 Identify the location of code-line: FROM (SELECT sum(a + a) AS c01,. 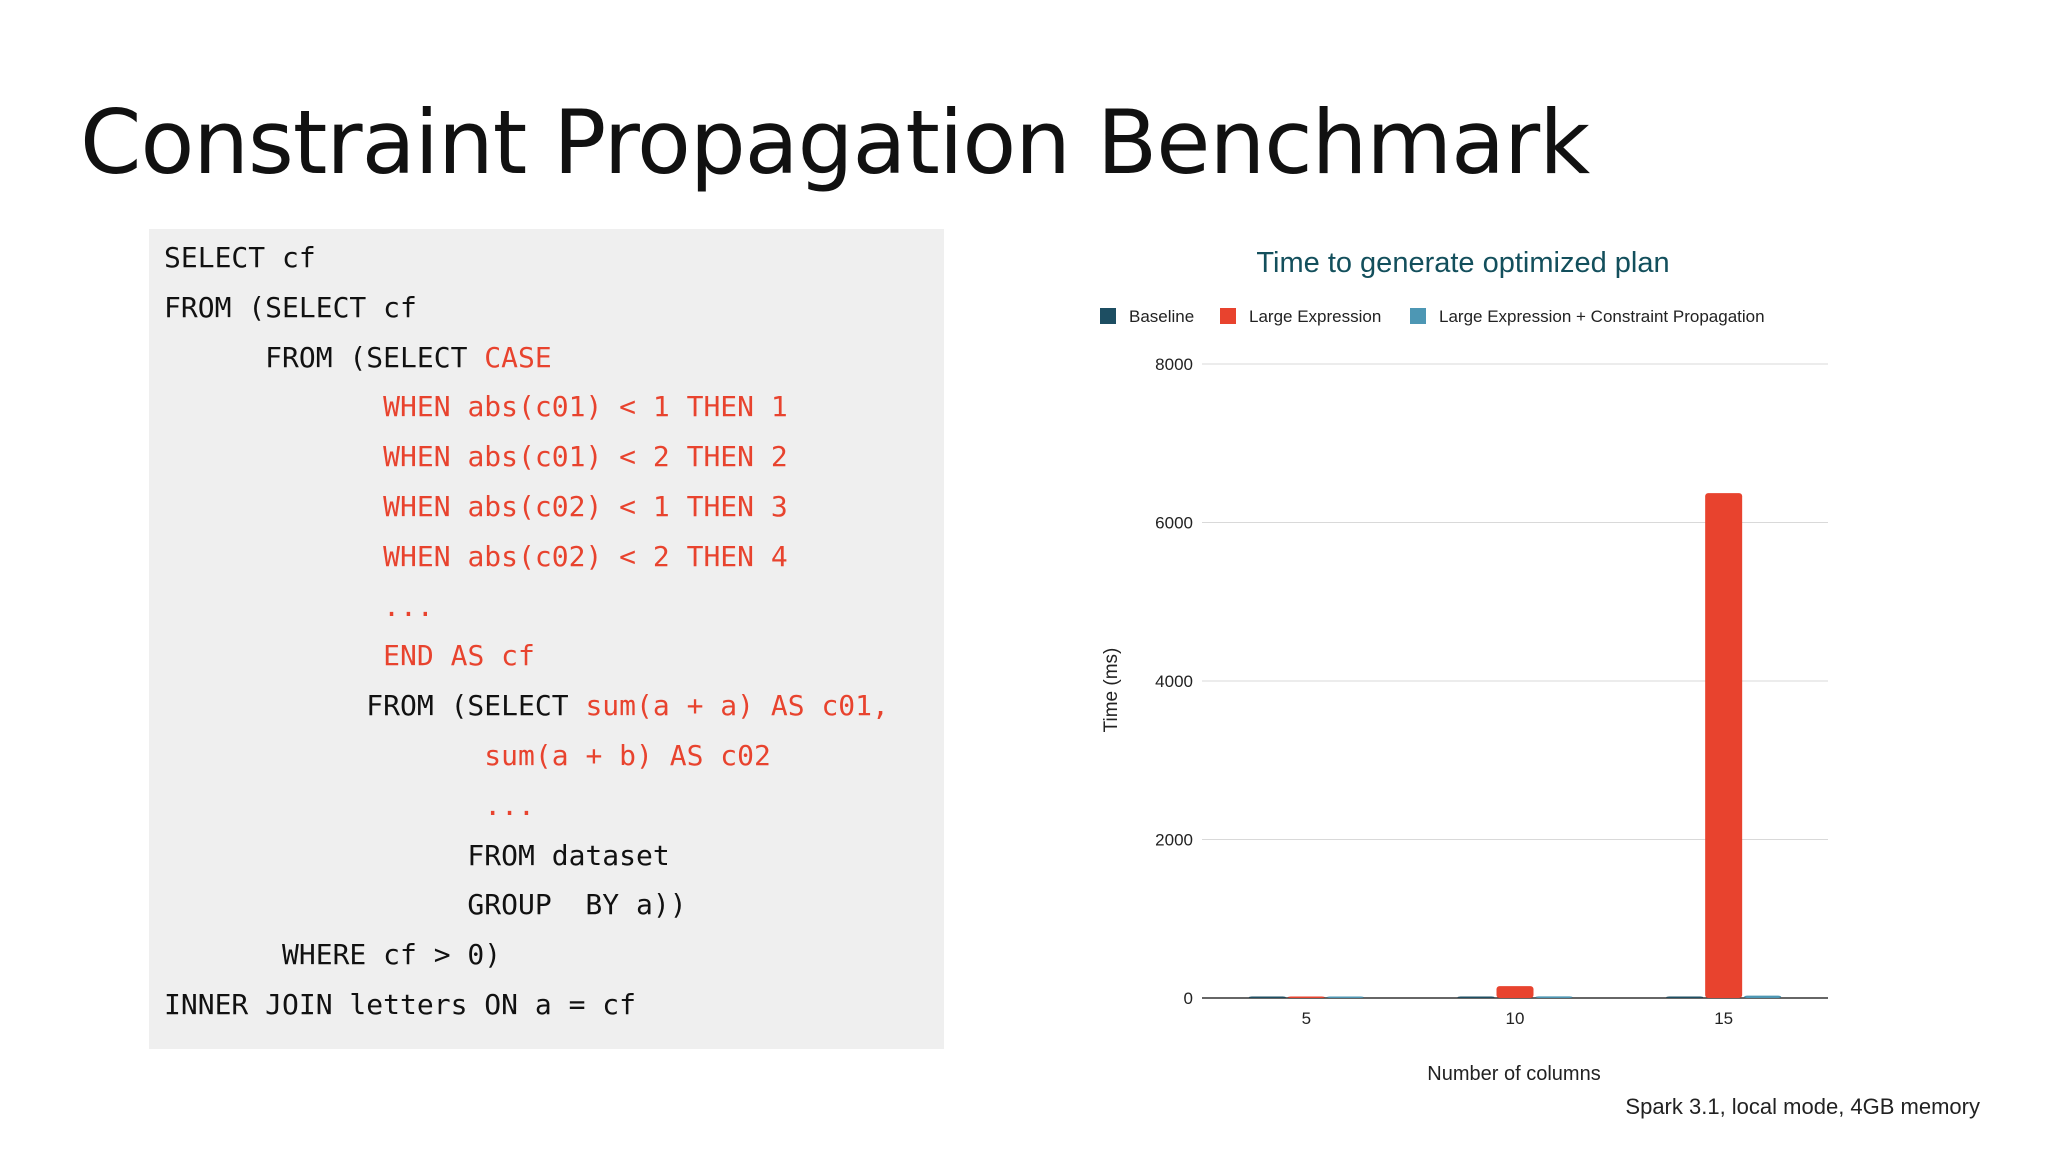
(526, 706).